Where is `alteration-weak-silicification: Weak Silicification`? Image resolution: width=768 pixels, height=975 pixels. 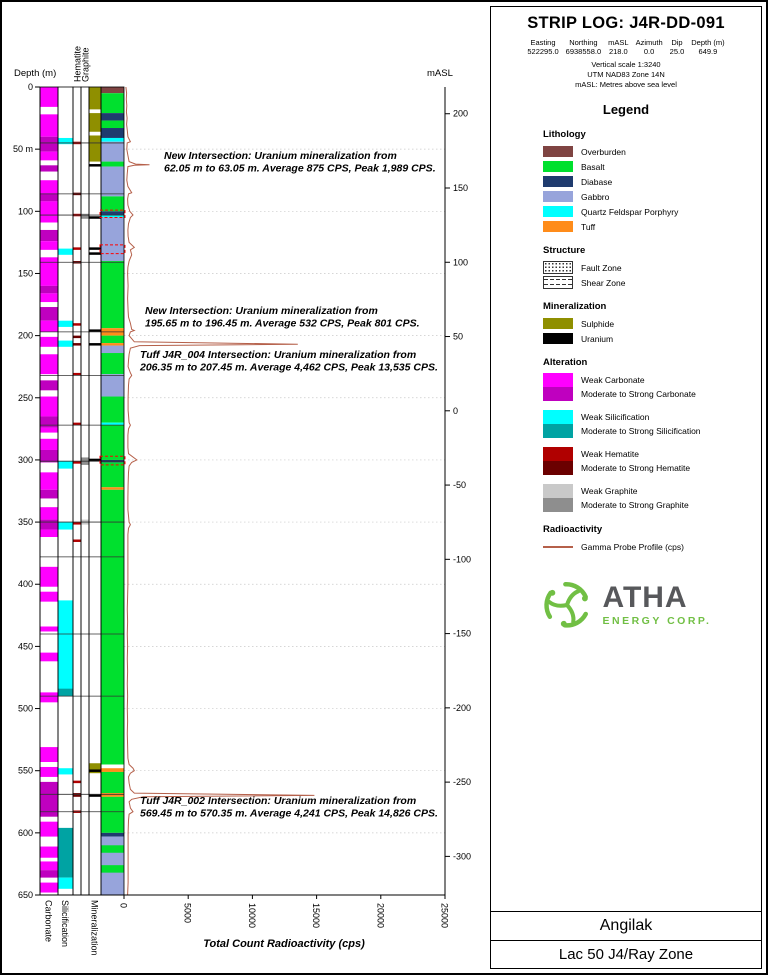 alteration-weak-silicification: Weak Silicification is located at coordinates (652, 417).